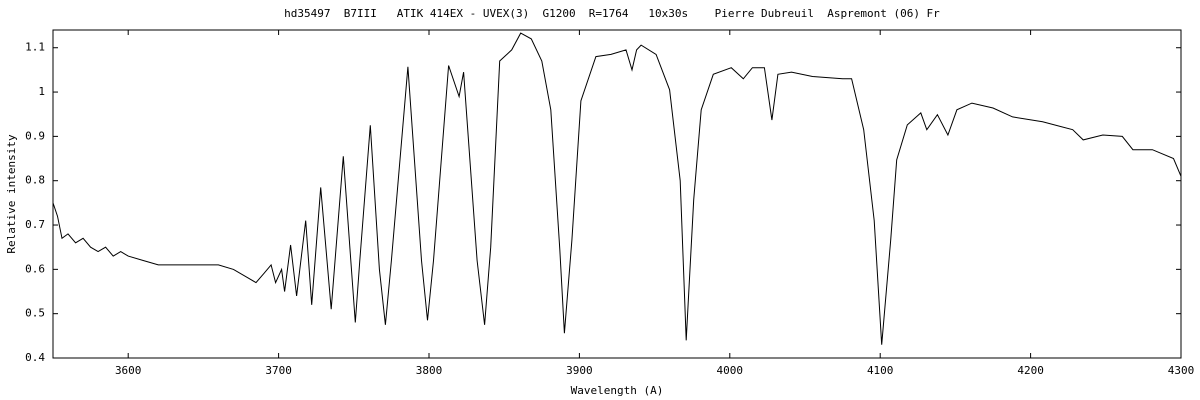 Image resolution: width=1200 pixels, height=400 pixels. I want to click on x-tick-label: 3600, so click(128, 370).